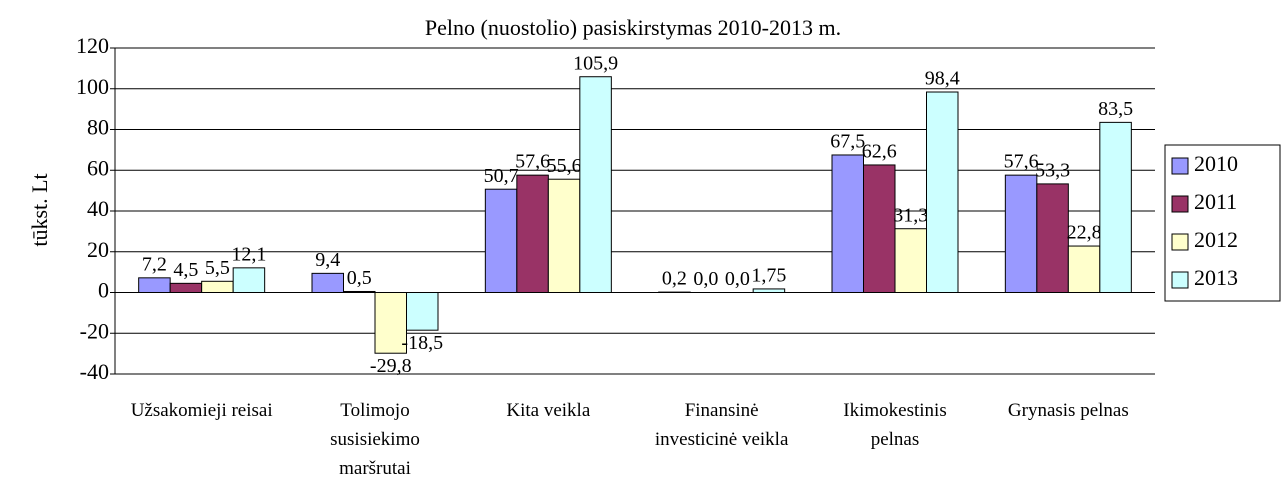 Image resolution: width=1287 pixels, height=491 pixels. What do you see at coordinates (895, 425) in the screenshot?
I see `x-tick-label: Ikimokestinis pelnas` at bounding box center [895, 425].